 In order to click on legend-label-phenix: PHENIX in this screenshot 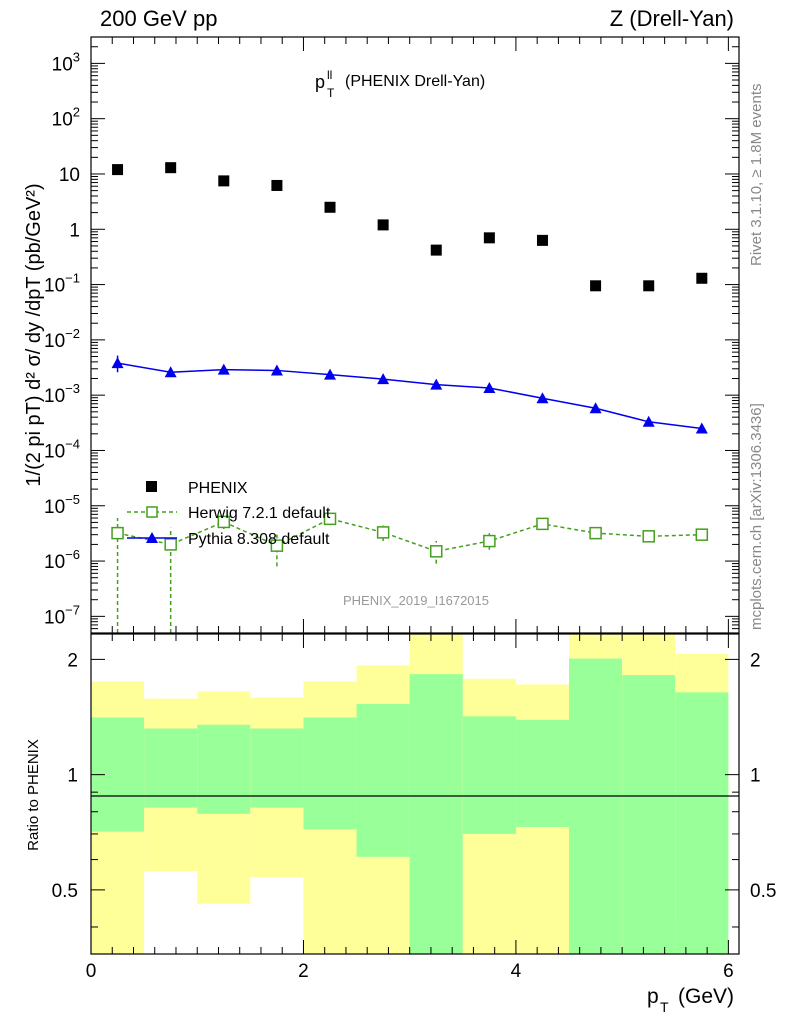, I will do `click(218, 488)`.